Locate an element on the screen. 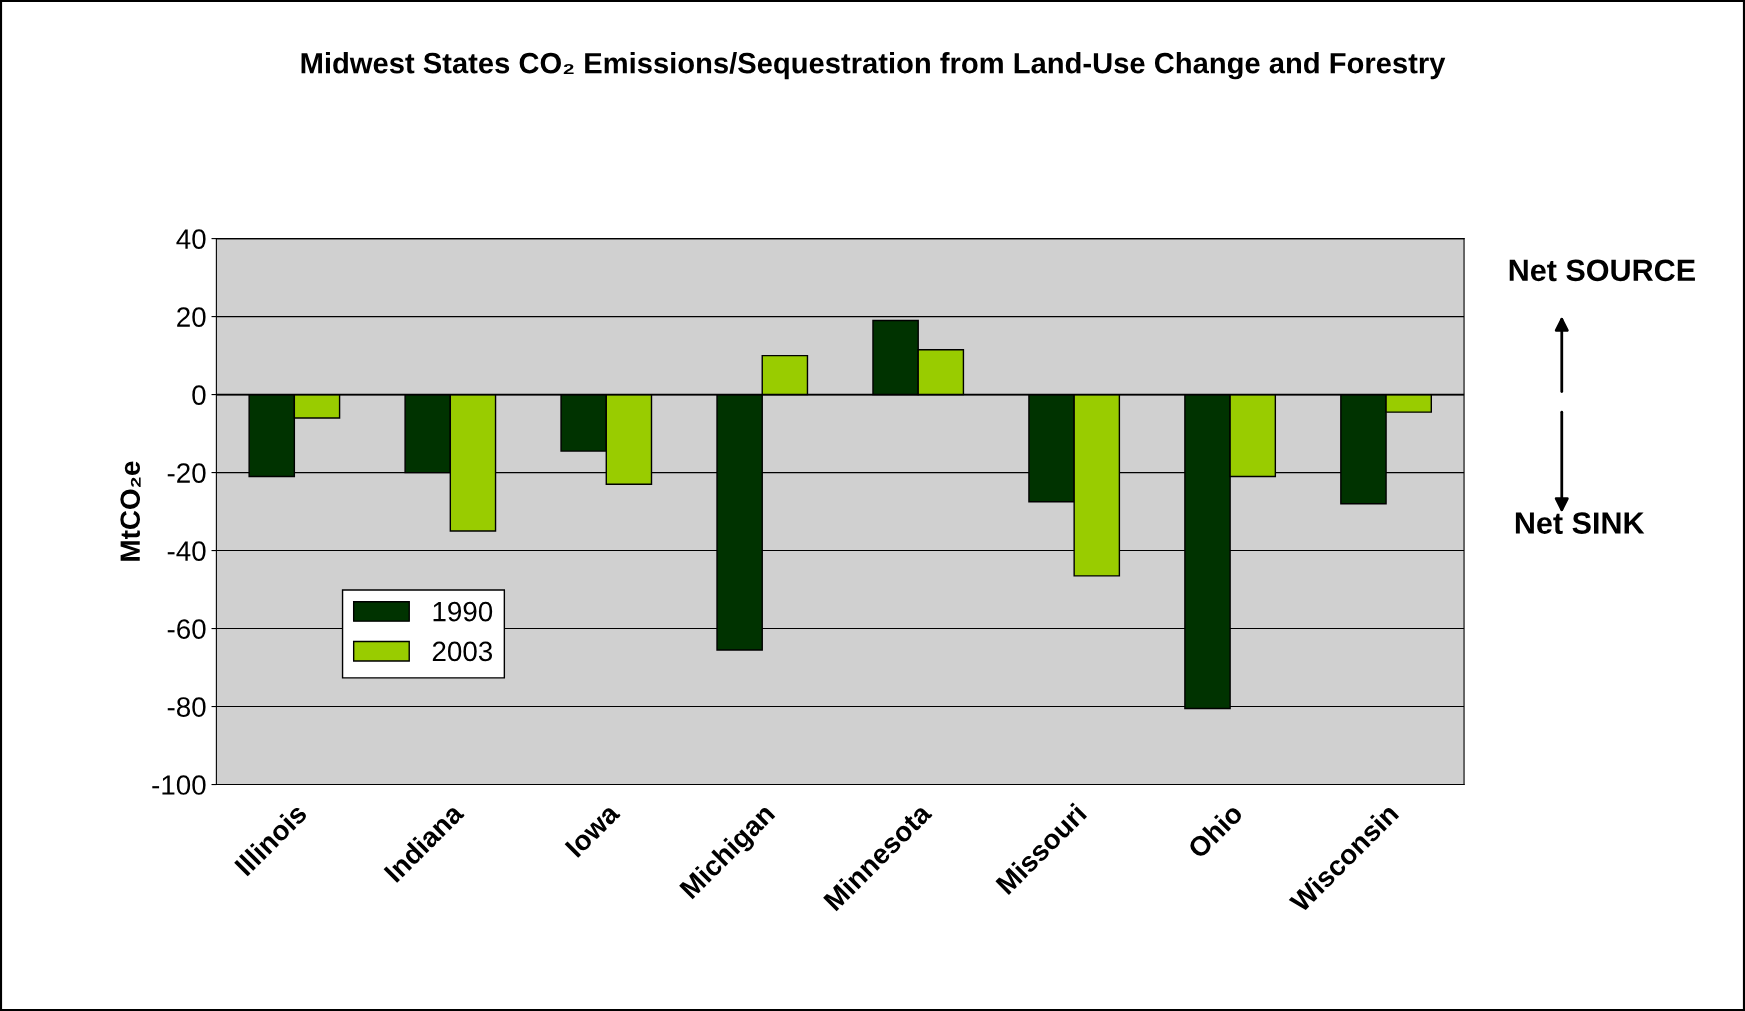  chart-title: Midwest States CO₂ Emissions/Sequestration from Land-Use Change and Forestry is located at coordinates (873, 66).